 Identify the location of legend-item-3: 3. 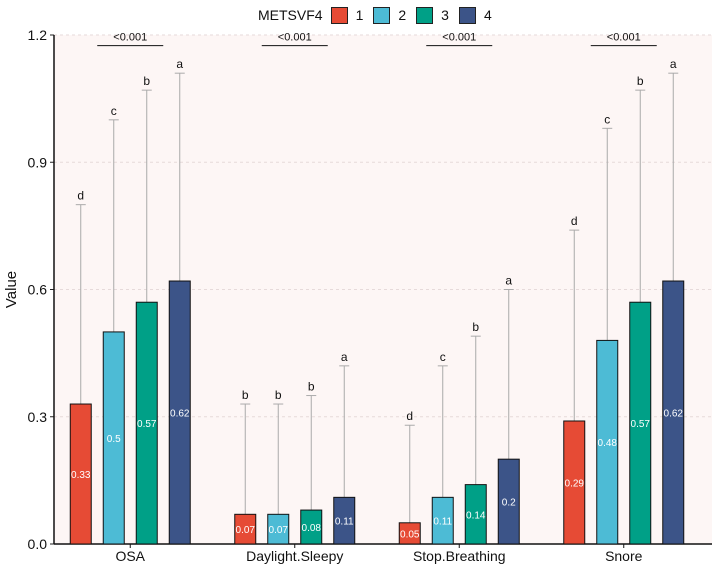
(434, 15).